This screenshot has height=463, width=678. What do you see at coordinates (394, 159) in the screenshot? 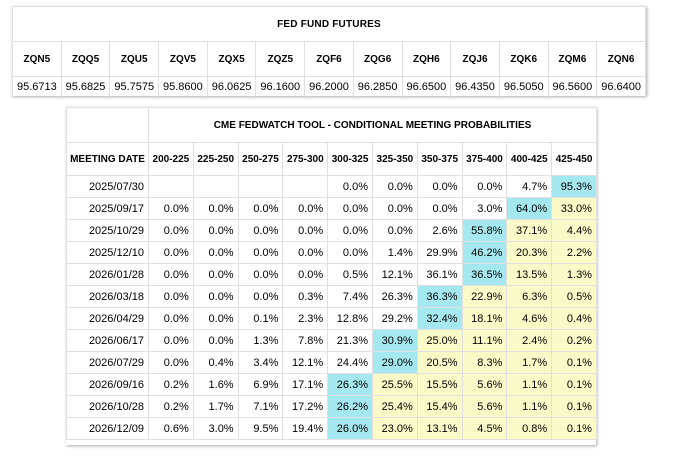
I see `rate-range-header: 325-350` at bounding box center [394, 159].